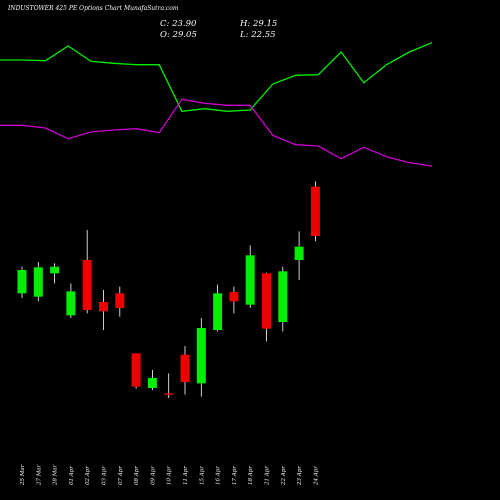  I want to click on x-tick-label: 21 Apr, so click(268, 476).